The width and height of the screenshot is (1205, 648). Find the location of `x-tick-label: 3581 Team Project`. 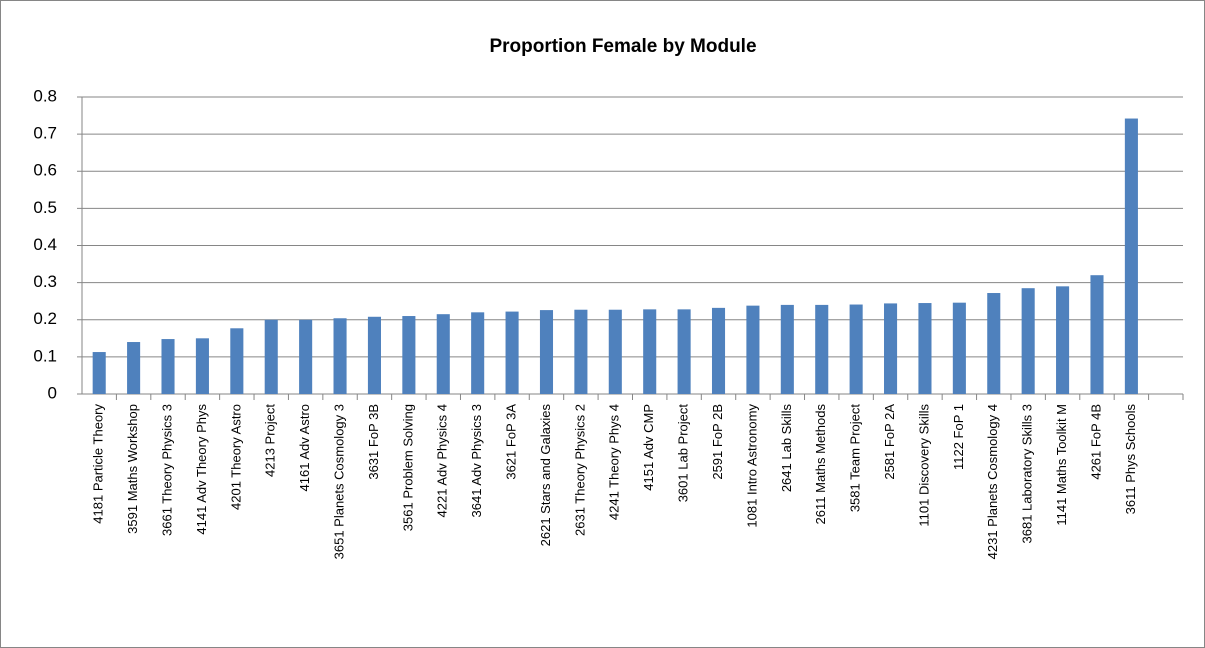

x-tick-label: 3581 Team Project is located at coordinates (855, 458).